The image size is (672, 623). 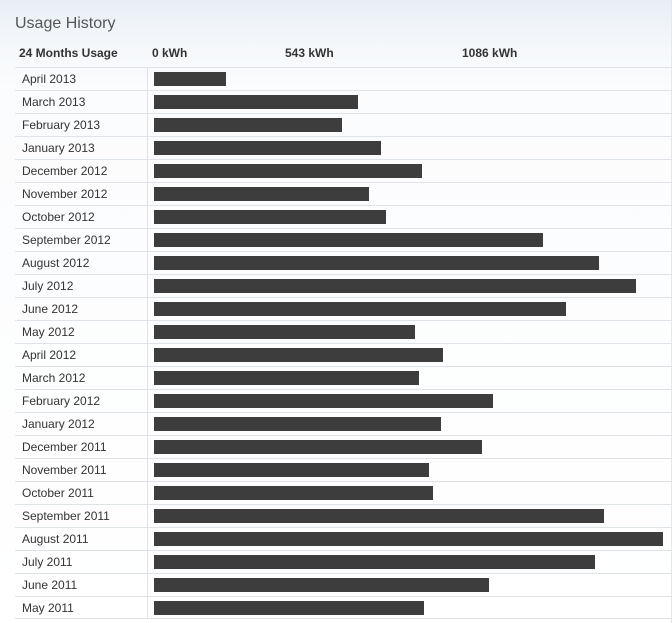 What do you see at coordinates (81, 286) in the screenshot?
I see `month-label: July 2012` at bounding box center [81, 286].